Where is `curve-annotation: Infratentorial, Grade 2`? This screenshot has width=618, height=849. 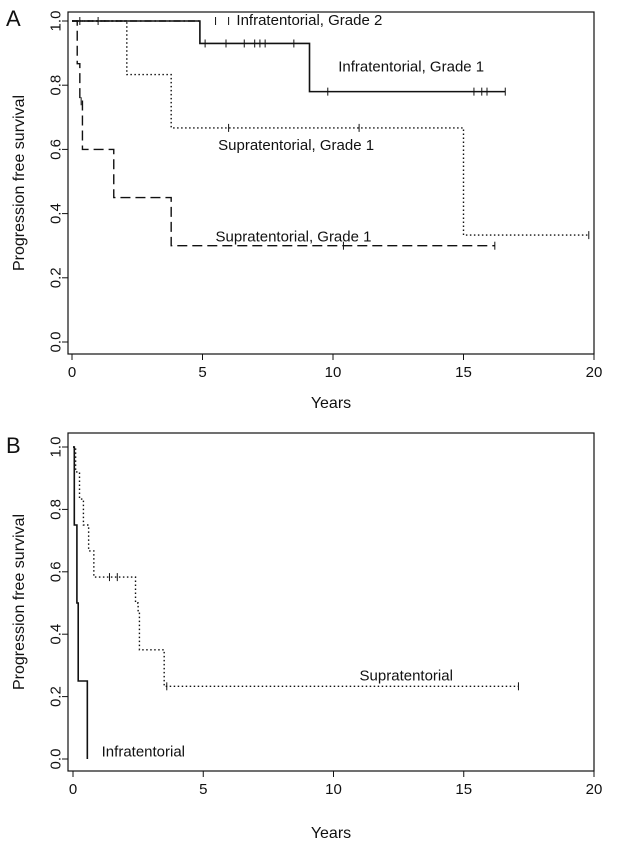 curve-annotation: Infratentorial, Grade 2 is located at coordinates (309, 20).